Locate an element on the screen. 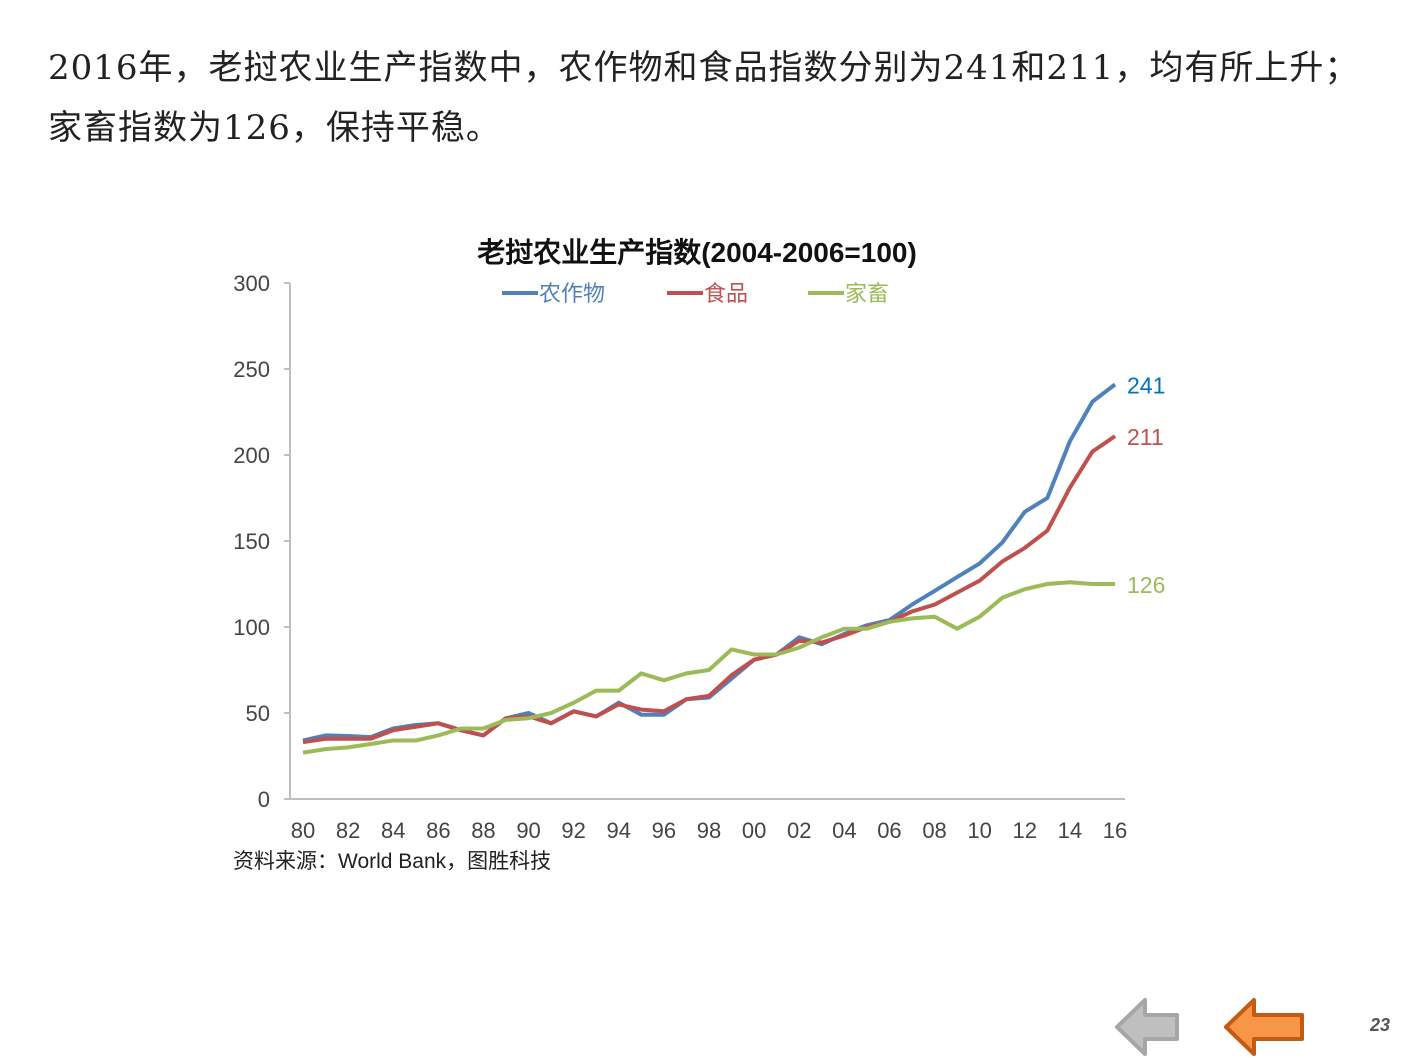 The width and height of the screenshot is (1411, 1058). legend-label: 食品 is located at coordinates (726, 293).